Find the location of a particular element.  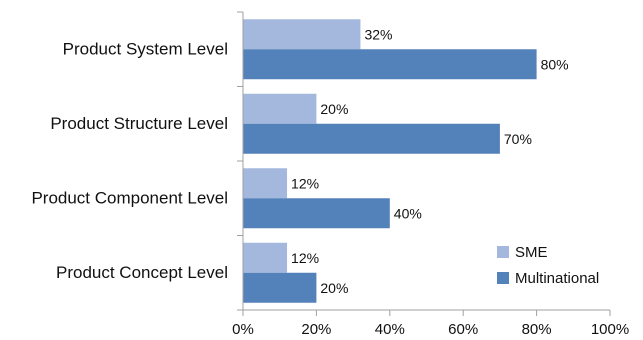

x-tick-label: 60% is located at coordinates (463, 329).